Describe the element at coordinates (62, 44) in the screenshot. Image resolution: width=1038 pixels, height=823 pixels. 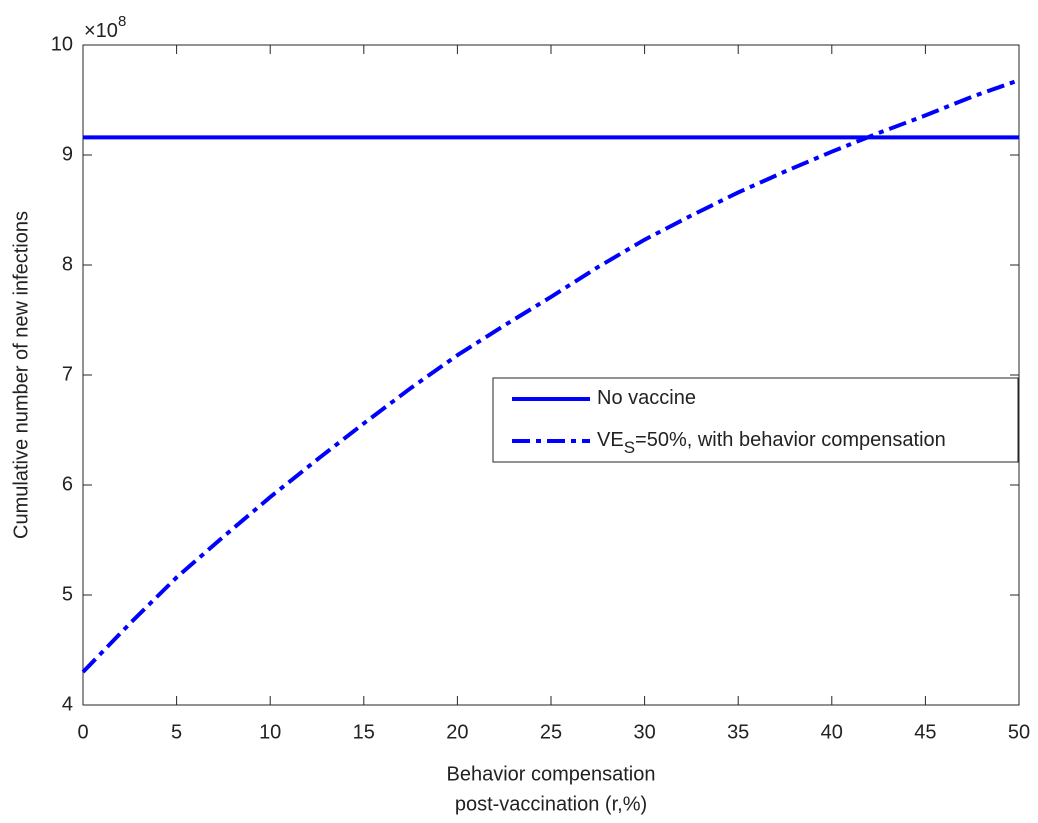
I see `y-tick-label: 10` at that location.